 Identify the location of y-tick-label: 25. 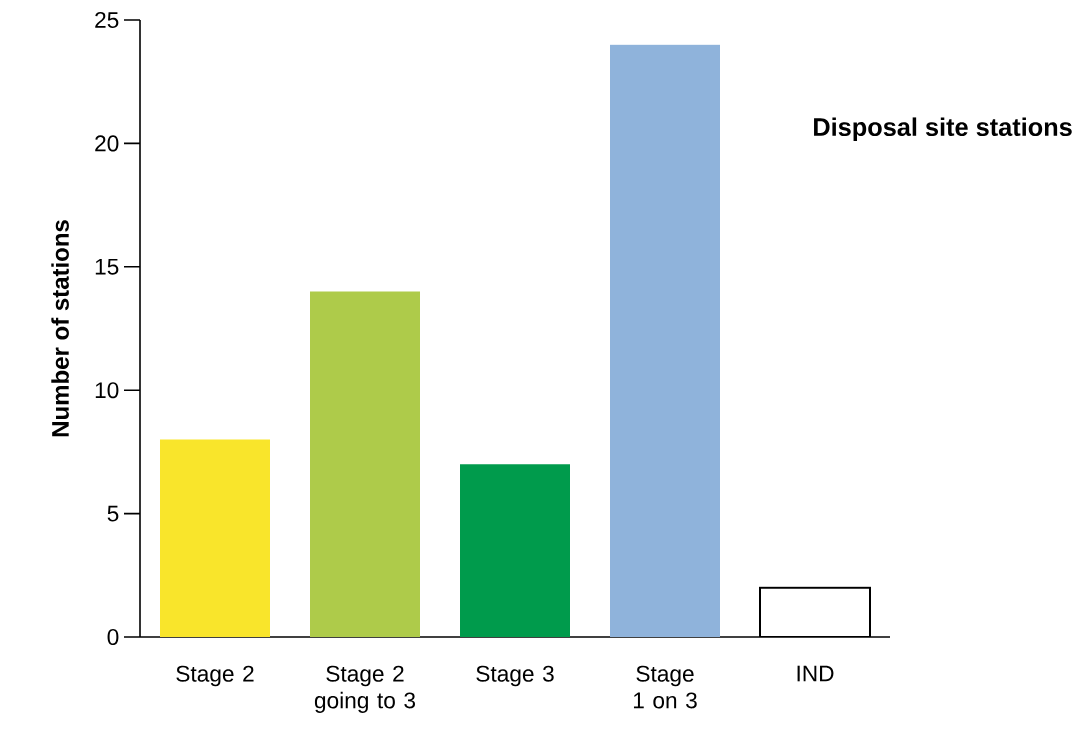
(107, 20).